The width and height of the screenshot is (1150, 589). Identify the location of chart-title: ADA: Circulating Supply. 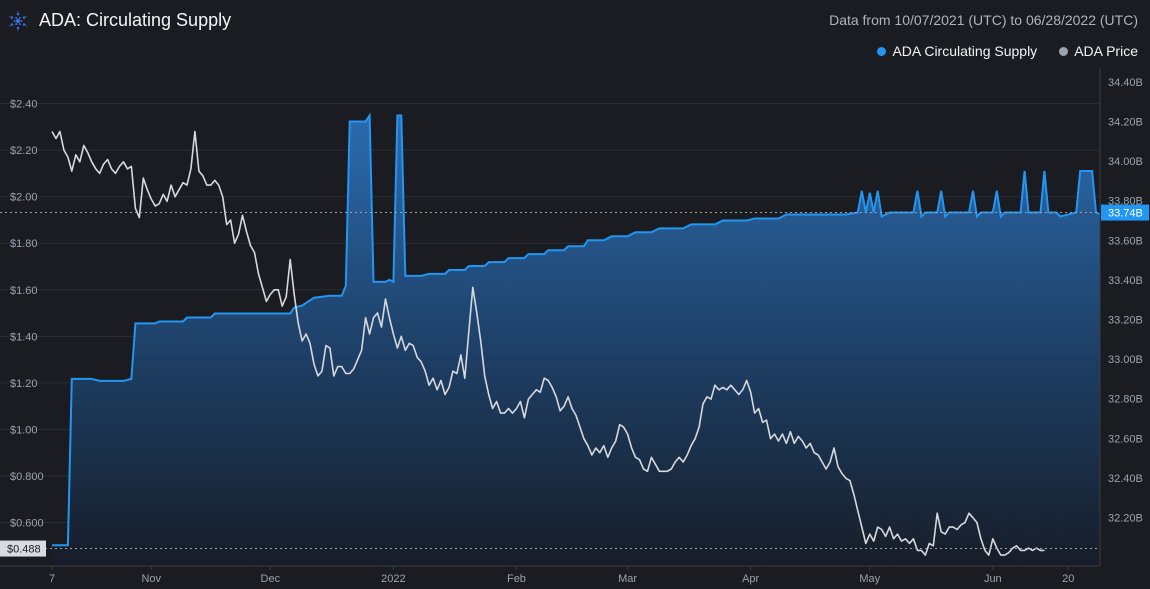
(135, 20).